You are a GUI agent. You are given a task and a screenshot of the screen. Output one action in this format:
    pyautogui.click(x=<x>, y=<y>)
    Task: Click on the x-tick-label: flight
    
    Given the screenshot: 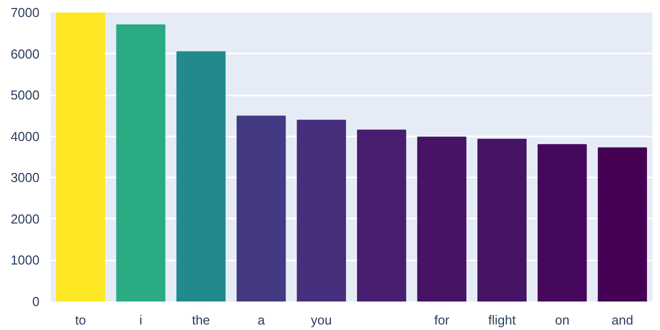 What is the action you would take?
    pyautogui.click(x=502, y=320)
    